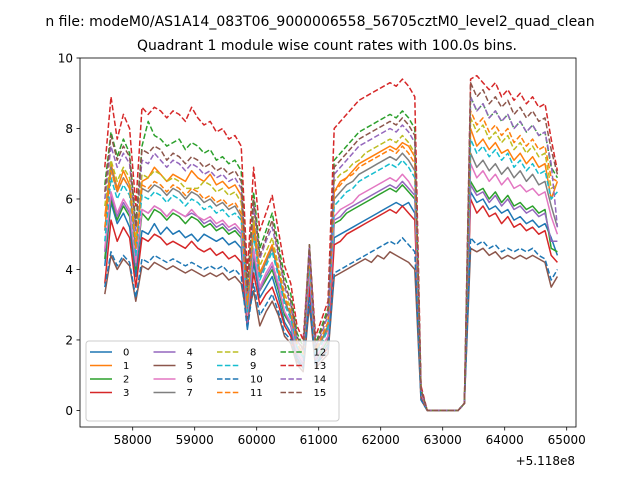 This screenshot has width=640, height=480. Describe the element at coordinates (126, 393) in the screenshot. I see `legend-label: 3` at that location.